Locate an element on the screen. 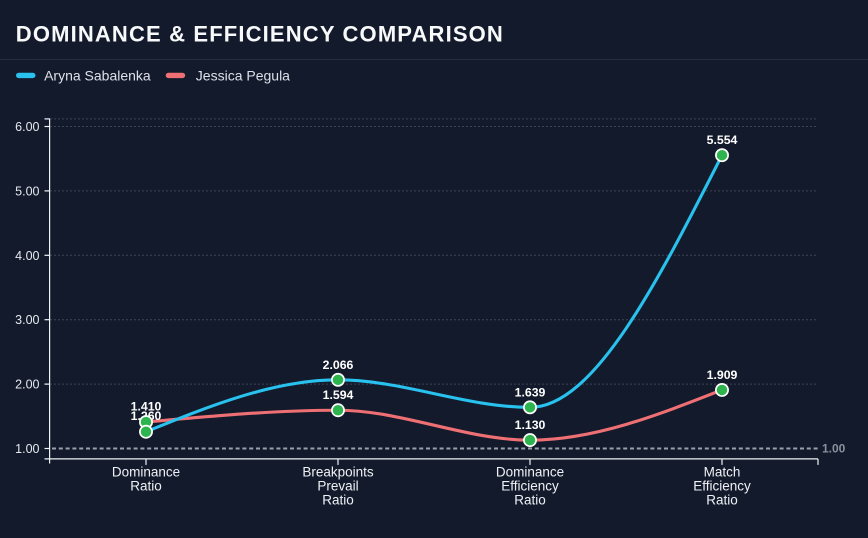  svg-text: 4.00 is located at coordinates (27, 256).